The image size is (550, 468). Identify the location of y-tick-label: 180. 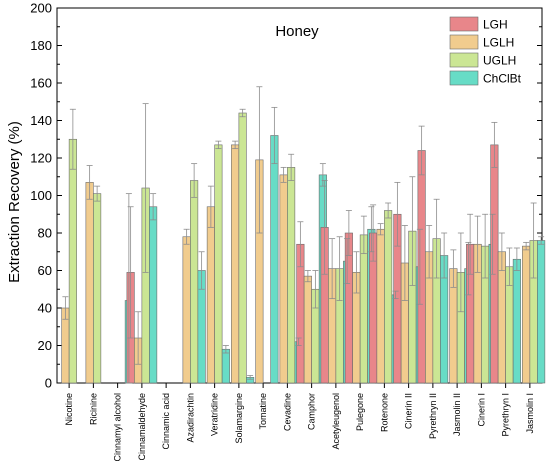
(41, 45).